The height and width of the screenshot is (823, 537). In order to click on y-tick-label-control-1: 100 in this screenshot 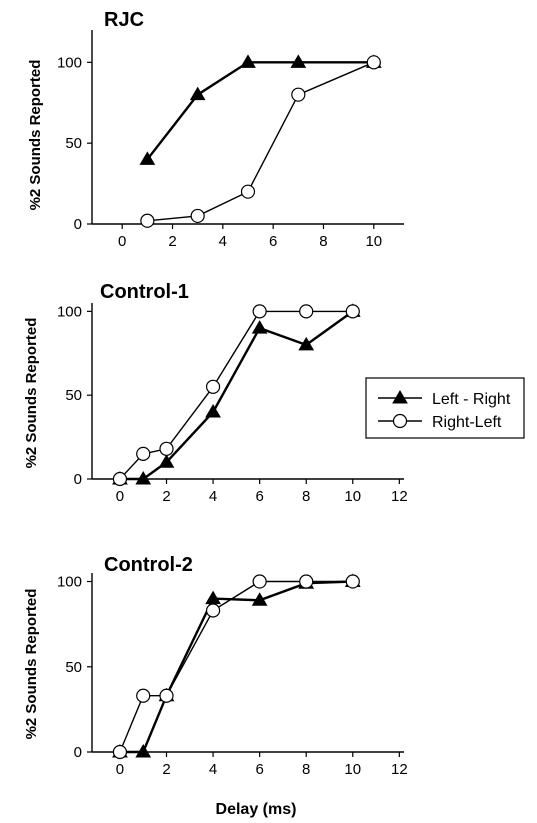, I will do `click(69, 311)`.